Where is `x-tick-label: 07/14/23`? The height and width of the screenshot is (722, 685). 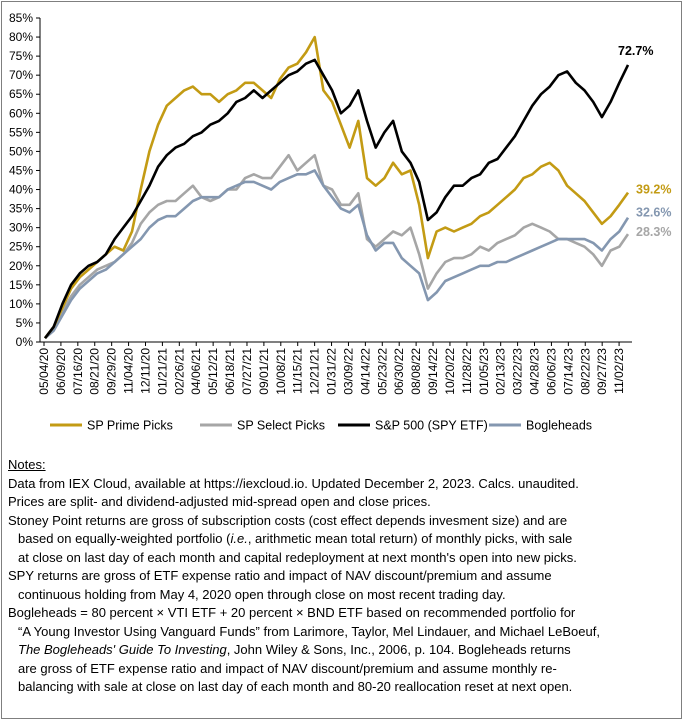 x-tick-label: 07/14/23 is located at coordinates (568, 371).